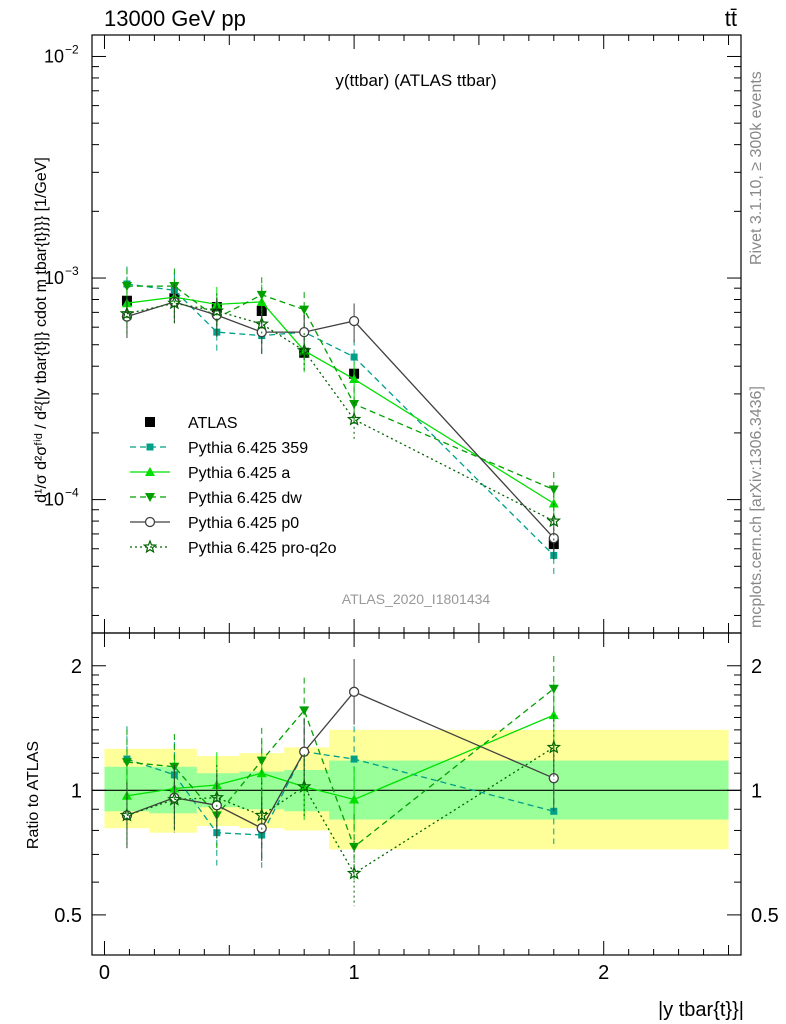 This screenshot has height=1024, width=786. What do you see at coordinates (354, 973) in the screenshot?
I see `x-tick-label: 1` at bounding box center [354, 973].